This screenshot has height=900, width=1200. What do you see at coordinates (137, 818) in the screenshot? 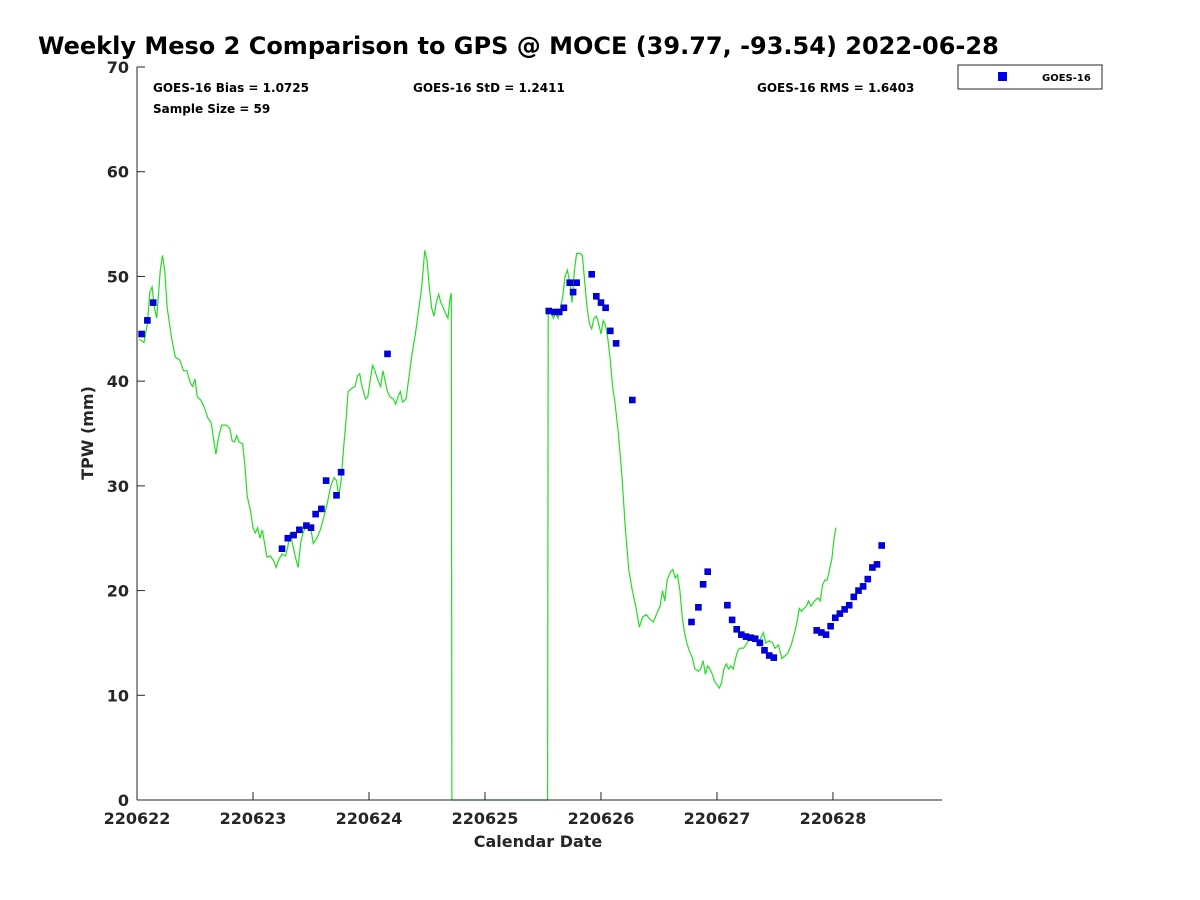
I see `x-tick-label: 220622` at bounding box center [137, 818].